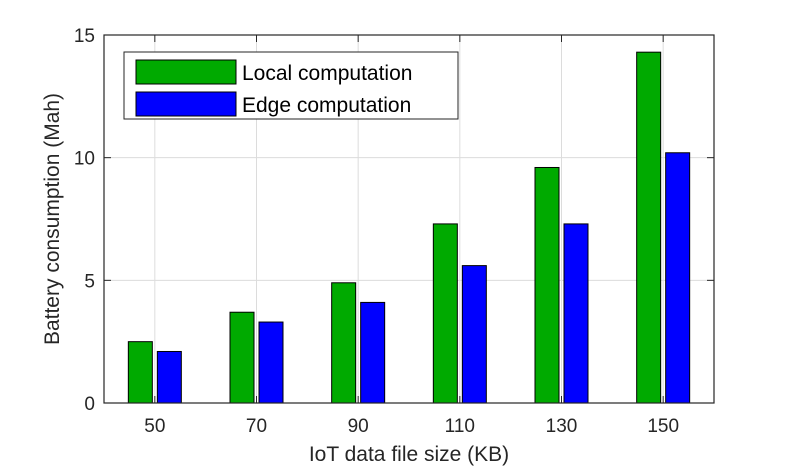 Image resolution: width=789 pixels, height=471 pixels. I want to click on x-tick-label: 70, so click(256, 426).